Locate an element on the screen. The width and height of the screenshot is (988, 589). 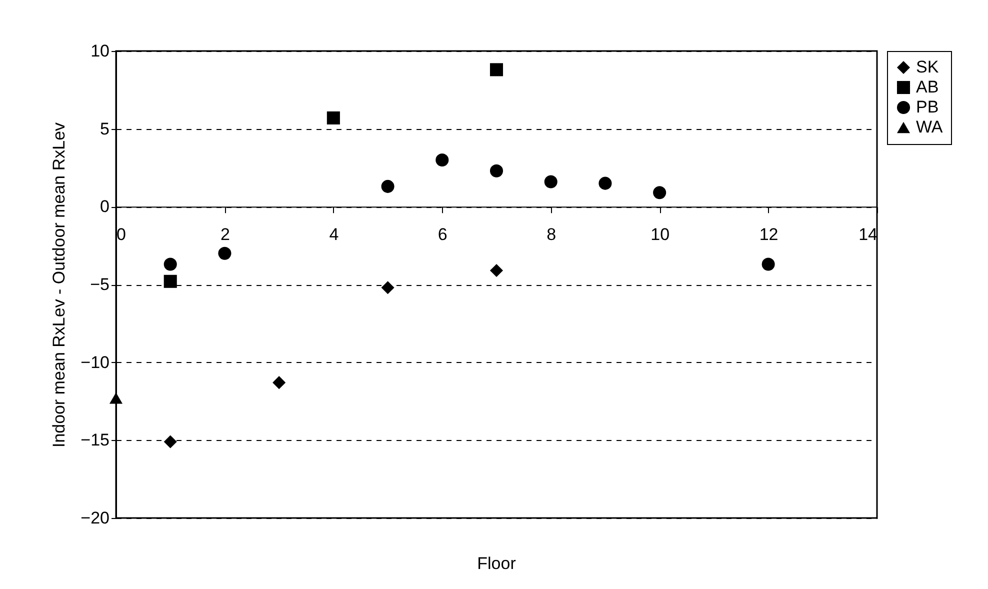
legend-label: AB is located at coordinates (927, 87).